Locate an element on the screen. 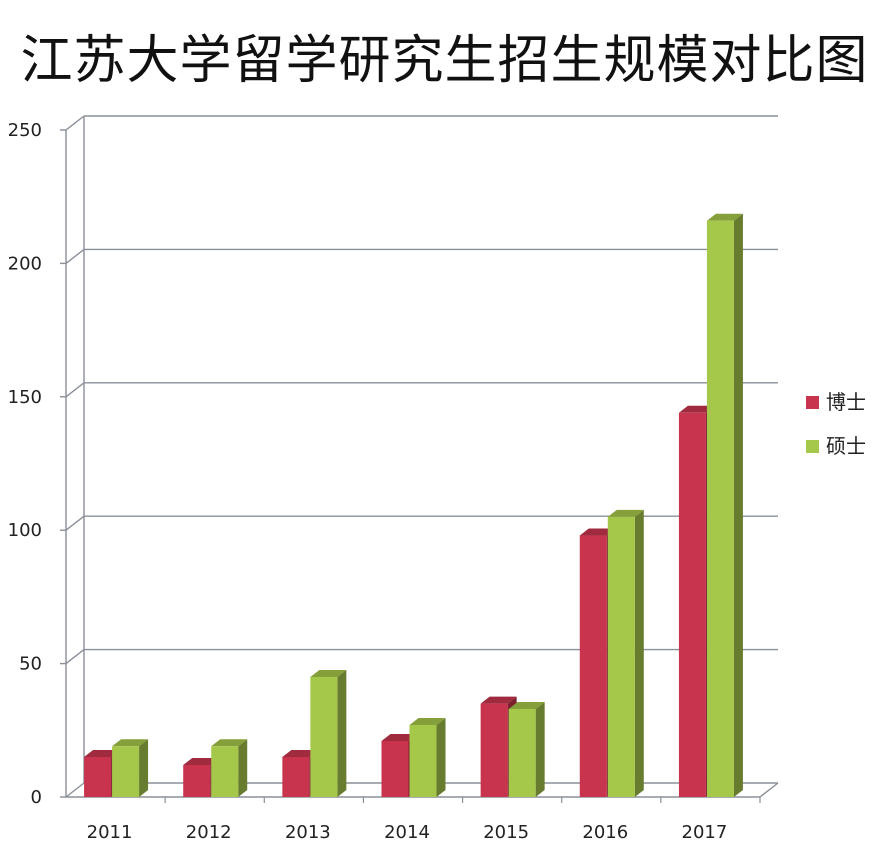  bar-硕士-2017 is located at coordinates (724, 505).